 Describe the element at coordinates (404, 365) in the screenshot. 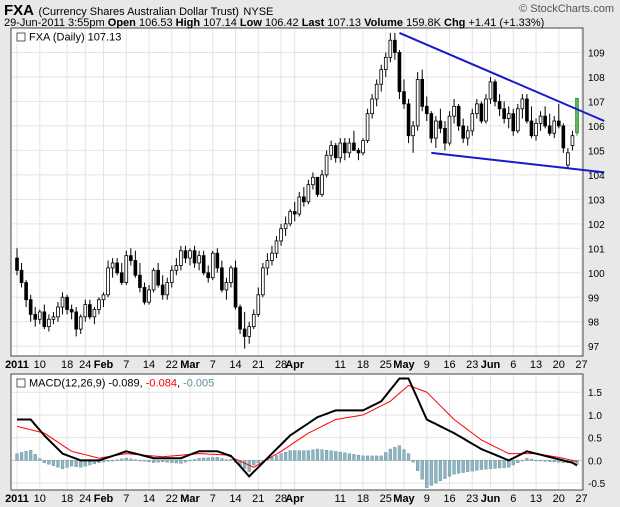

I see `x-tick-label: May` at that location.